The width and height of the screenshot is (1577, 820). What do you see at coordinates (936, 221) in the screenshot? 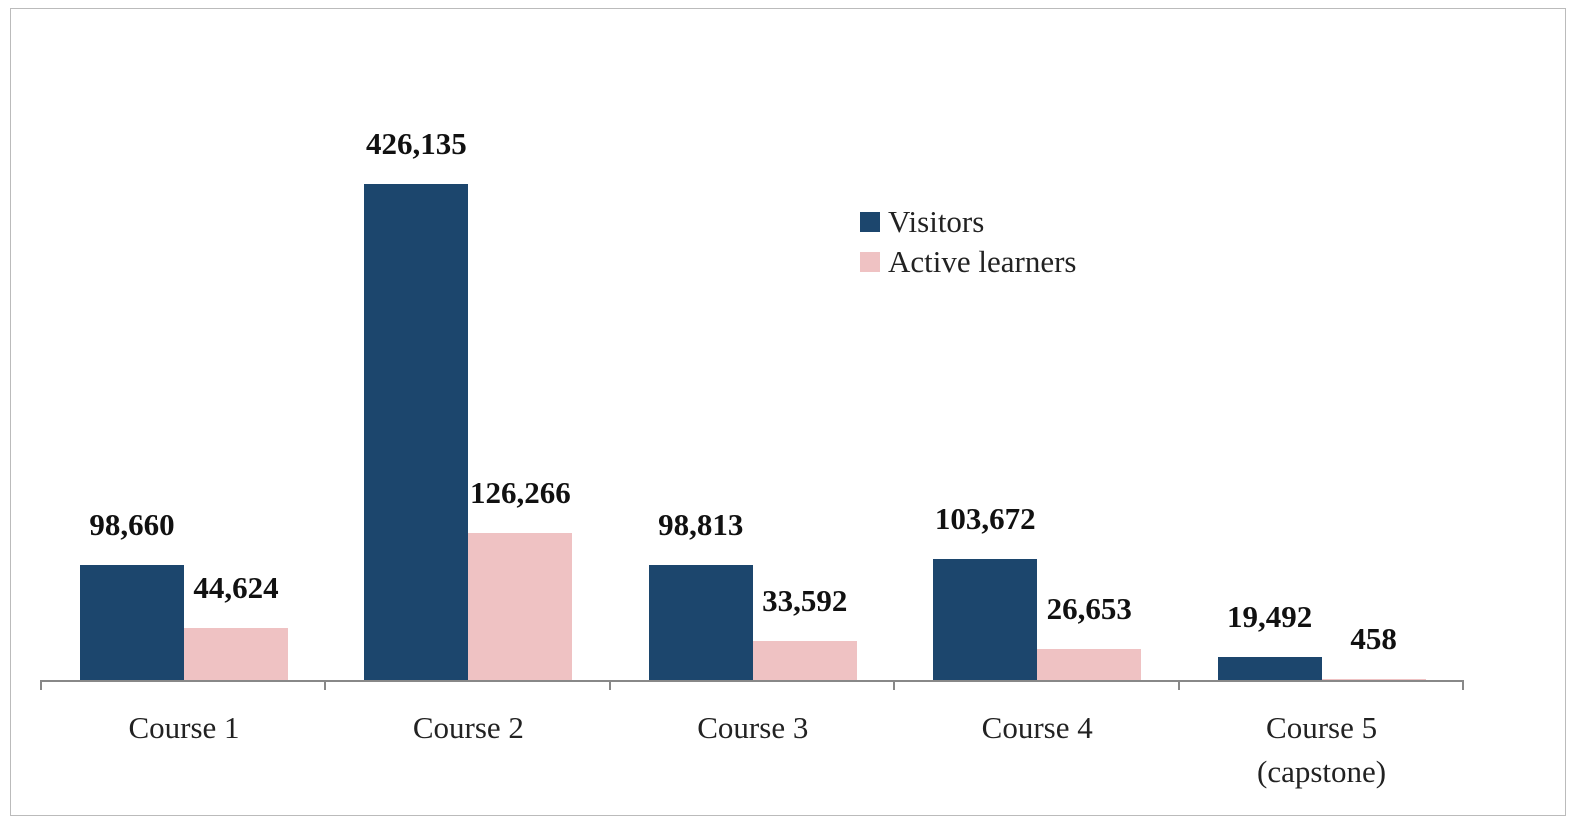
I see `legend-label: Visitors` at bounding box center [936, 221].